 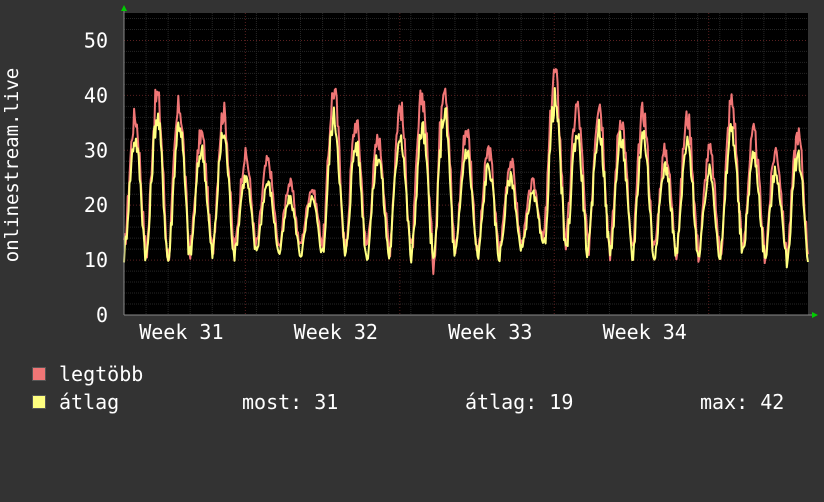 I want to click on legend-row-avg: átlag, so click(x=75, y=402).